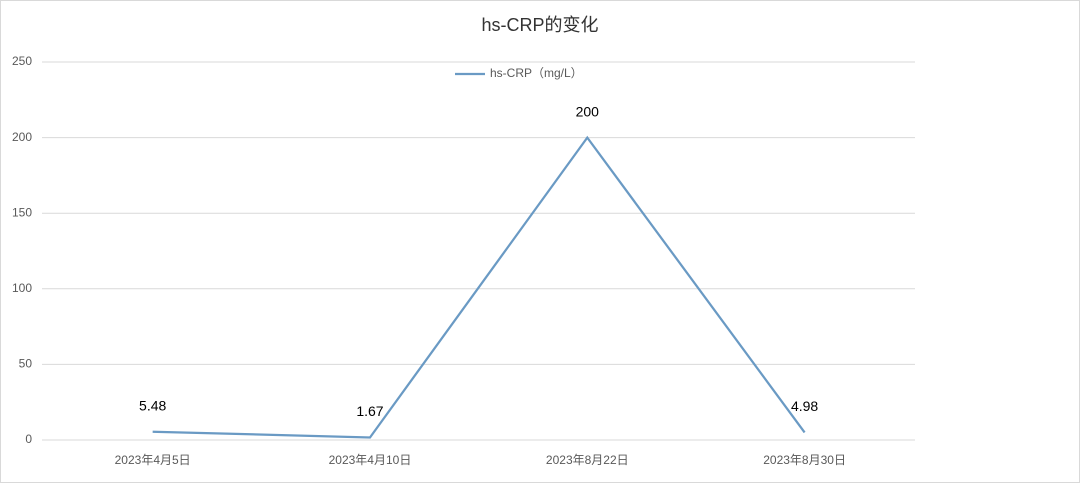  What do you see at coordinates (804, 406) in the screenshot?
I see `data-label: 4.98` at bounding box center [804, 406].